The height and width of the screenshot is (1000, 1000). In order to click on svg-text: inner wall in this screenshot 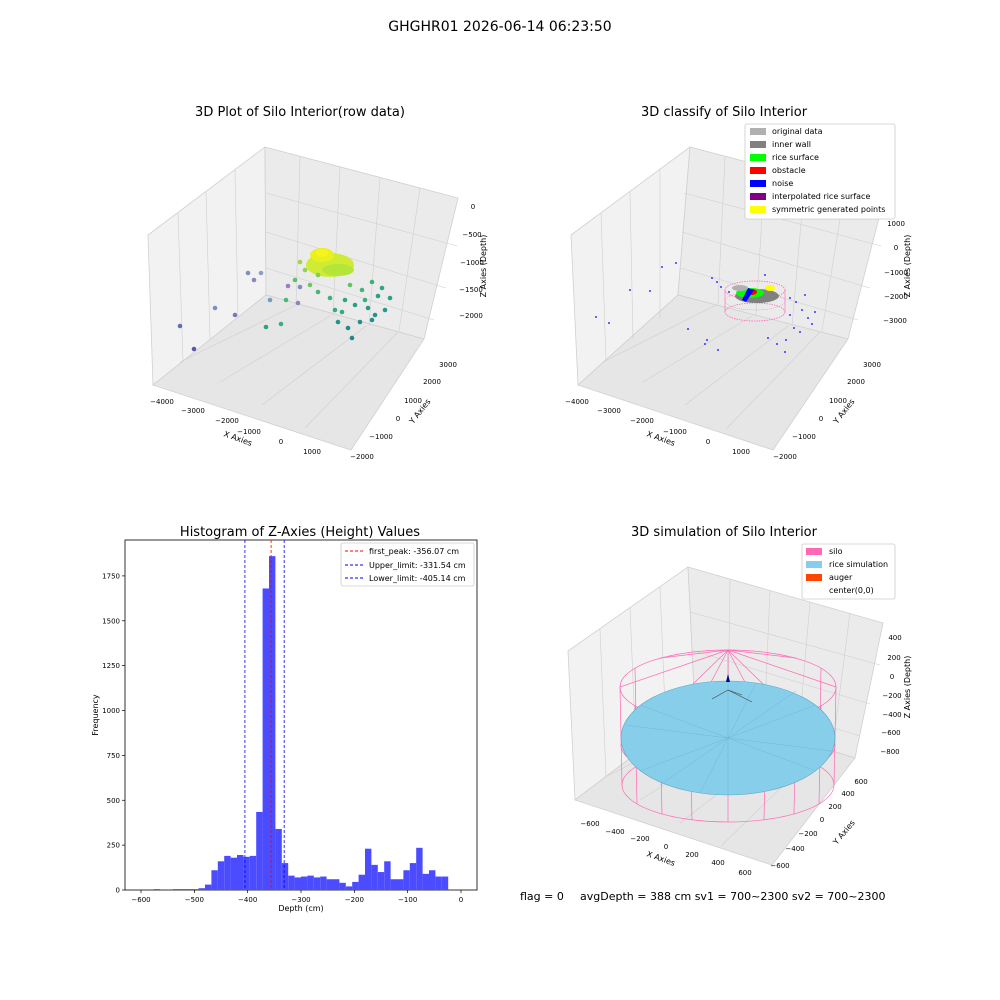, I will do `click(791, 144)`.